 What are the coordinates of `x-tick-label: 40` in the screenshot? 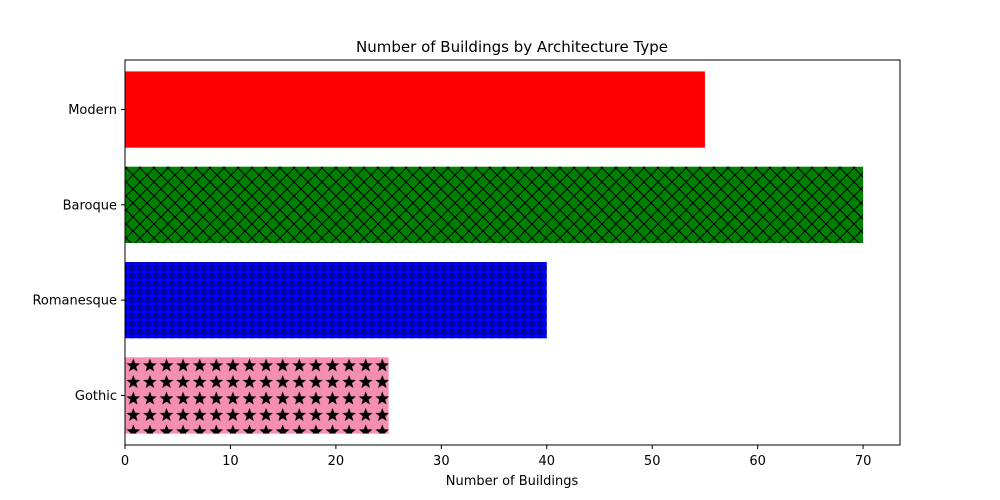 It's located at (546, 461).